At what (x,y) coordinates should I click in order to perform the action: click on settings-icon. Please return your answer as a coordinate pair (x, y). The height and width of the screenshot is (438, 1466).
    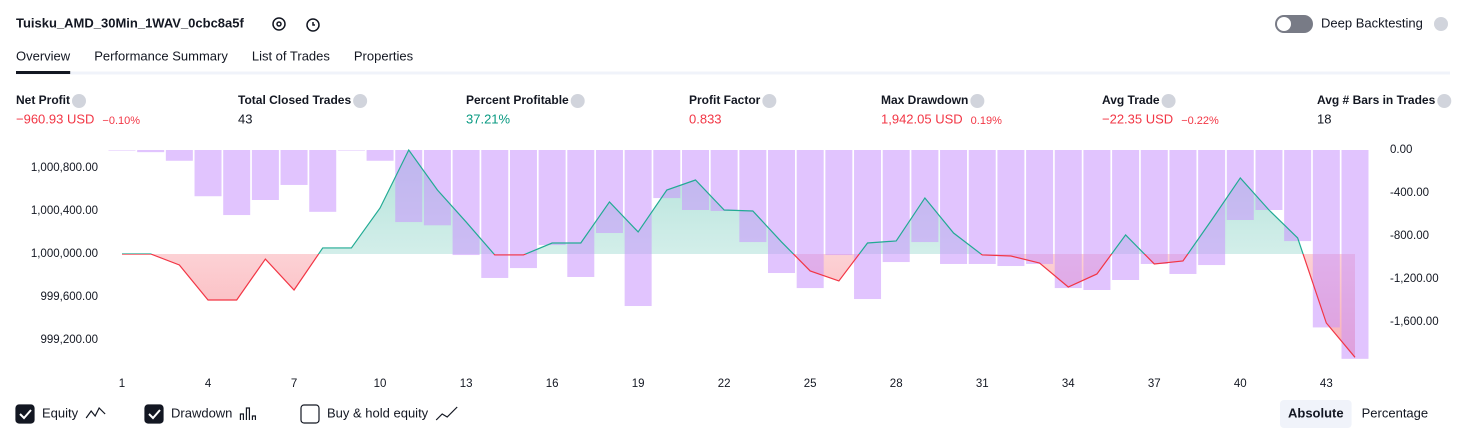
    Looking at the image, I should click on (279, 24).